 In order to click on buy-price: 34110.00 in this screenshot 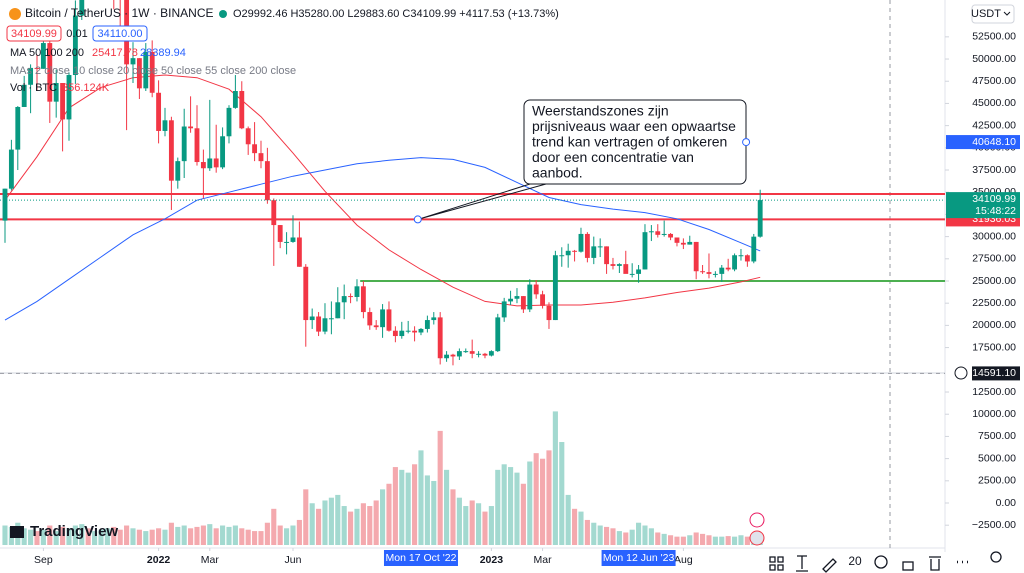, I will do `click(119, 34)`.